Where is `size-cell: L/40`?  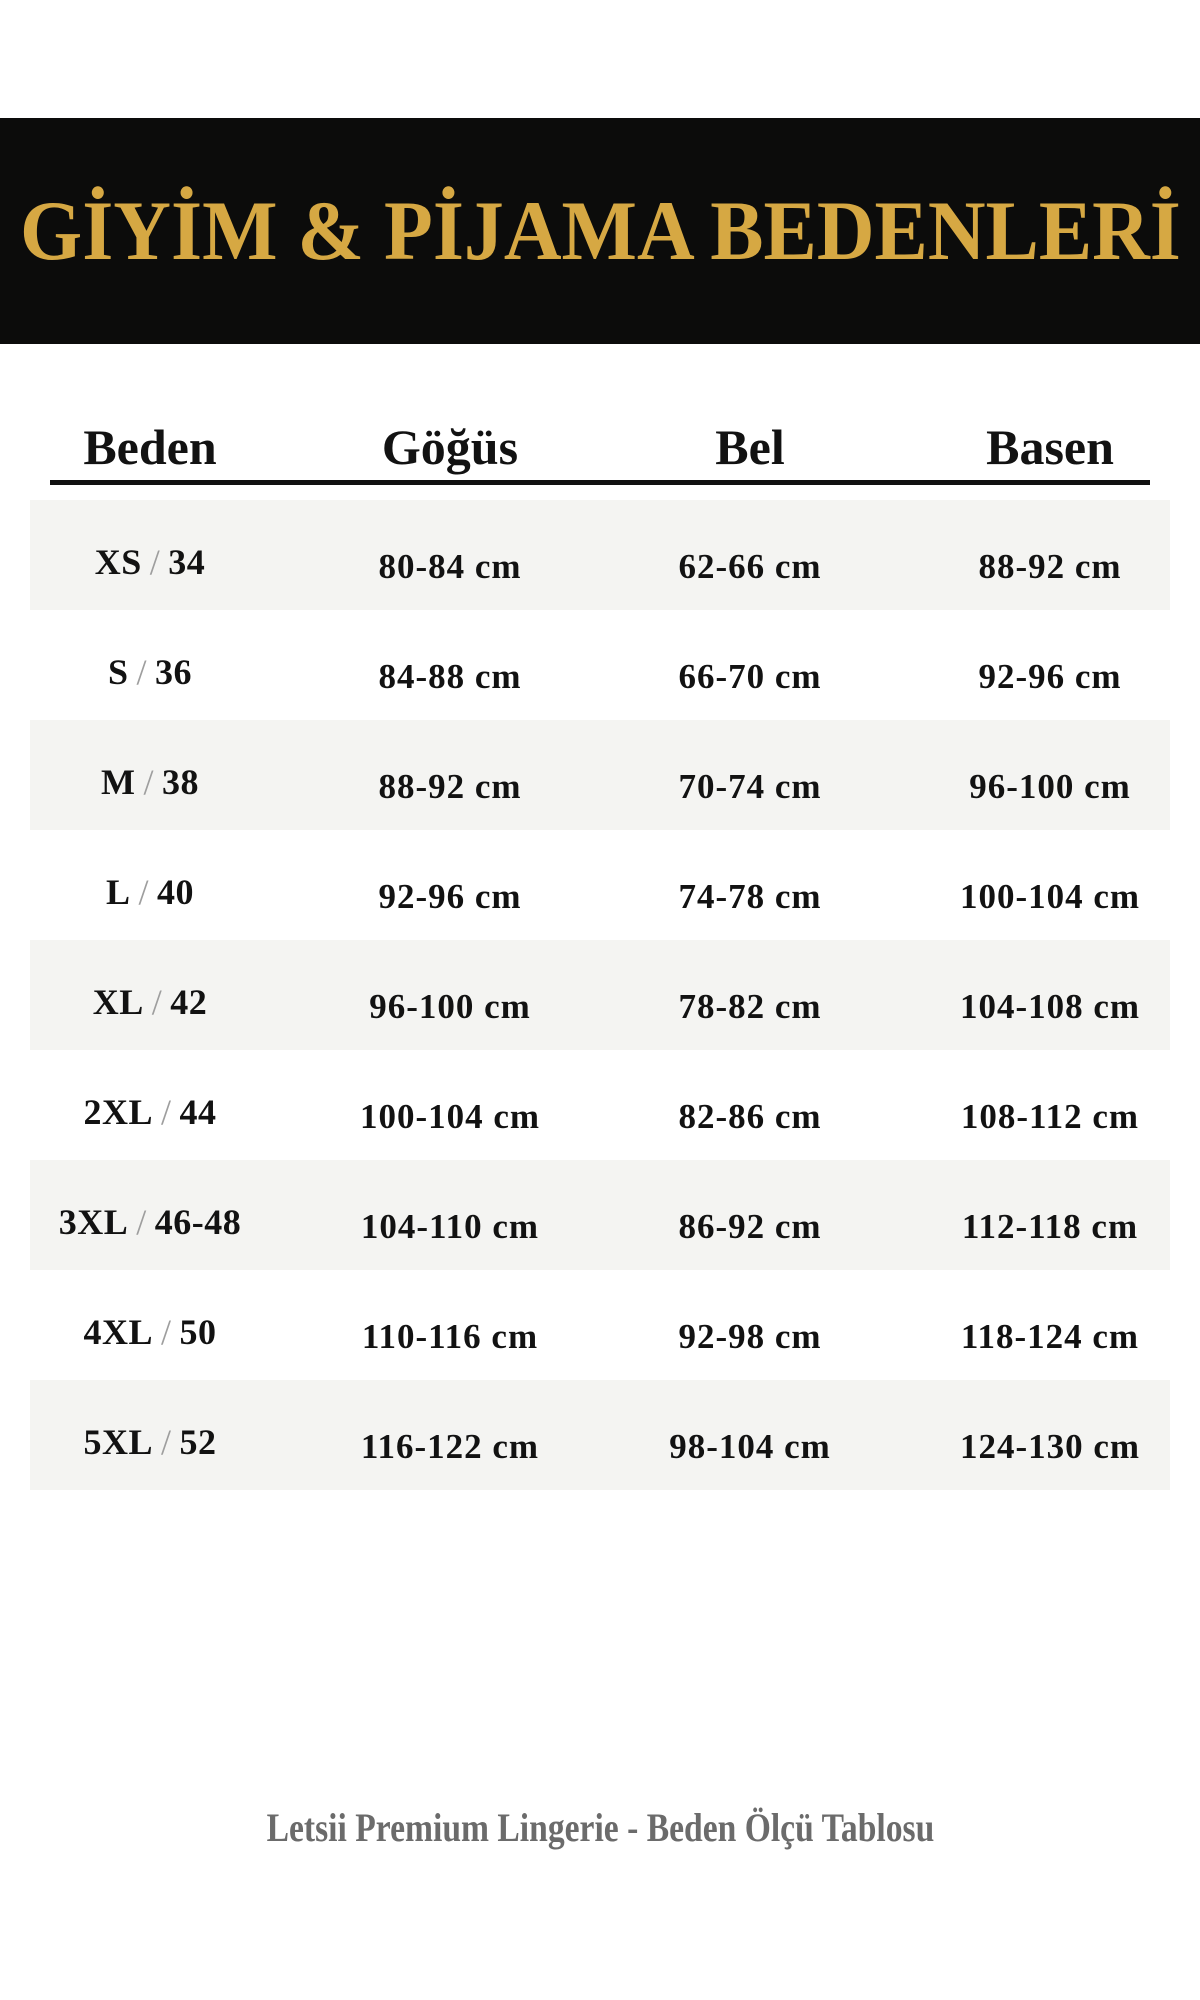 size-cell: L/40 is located at coordinates (150, 892).